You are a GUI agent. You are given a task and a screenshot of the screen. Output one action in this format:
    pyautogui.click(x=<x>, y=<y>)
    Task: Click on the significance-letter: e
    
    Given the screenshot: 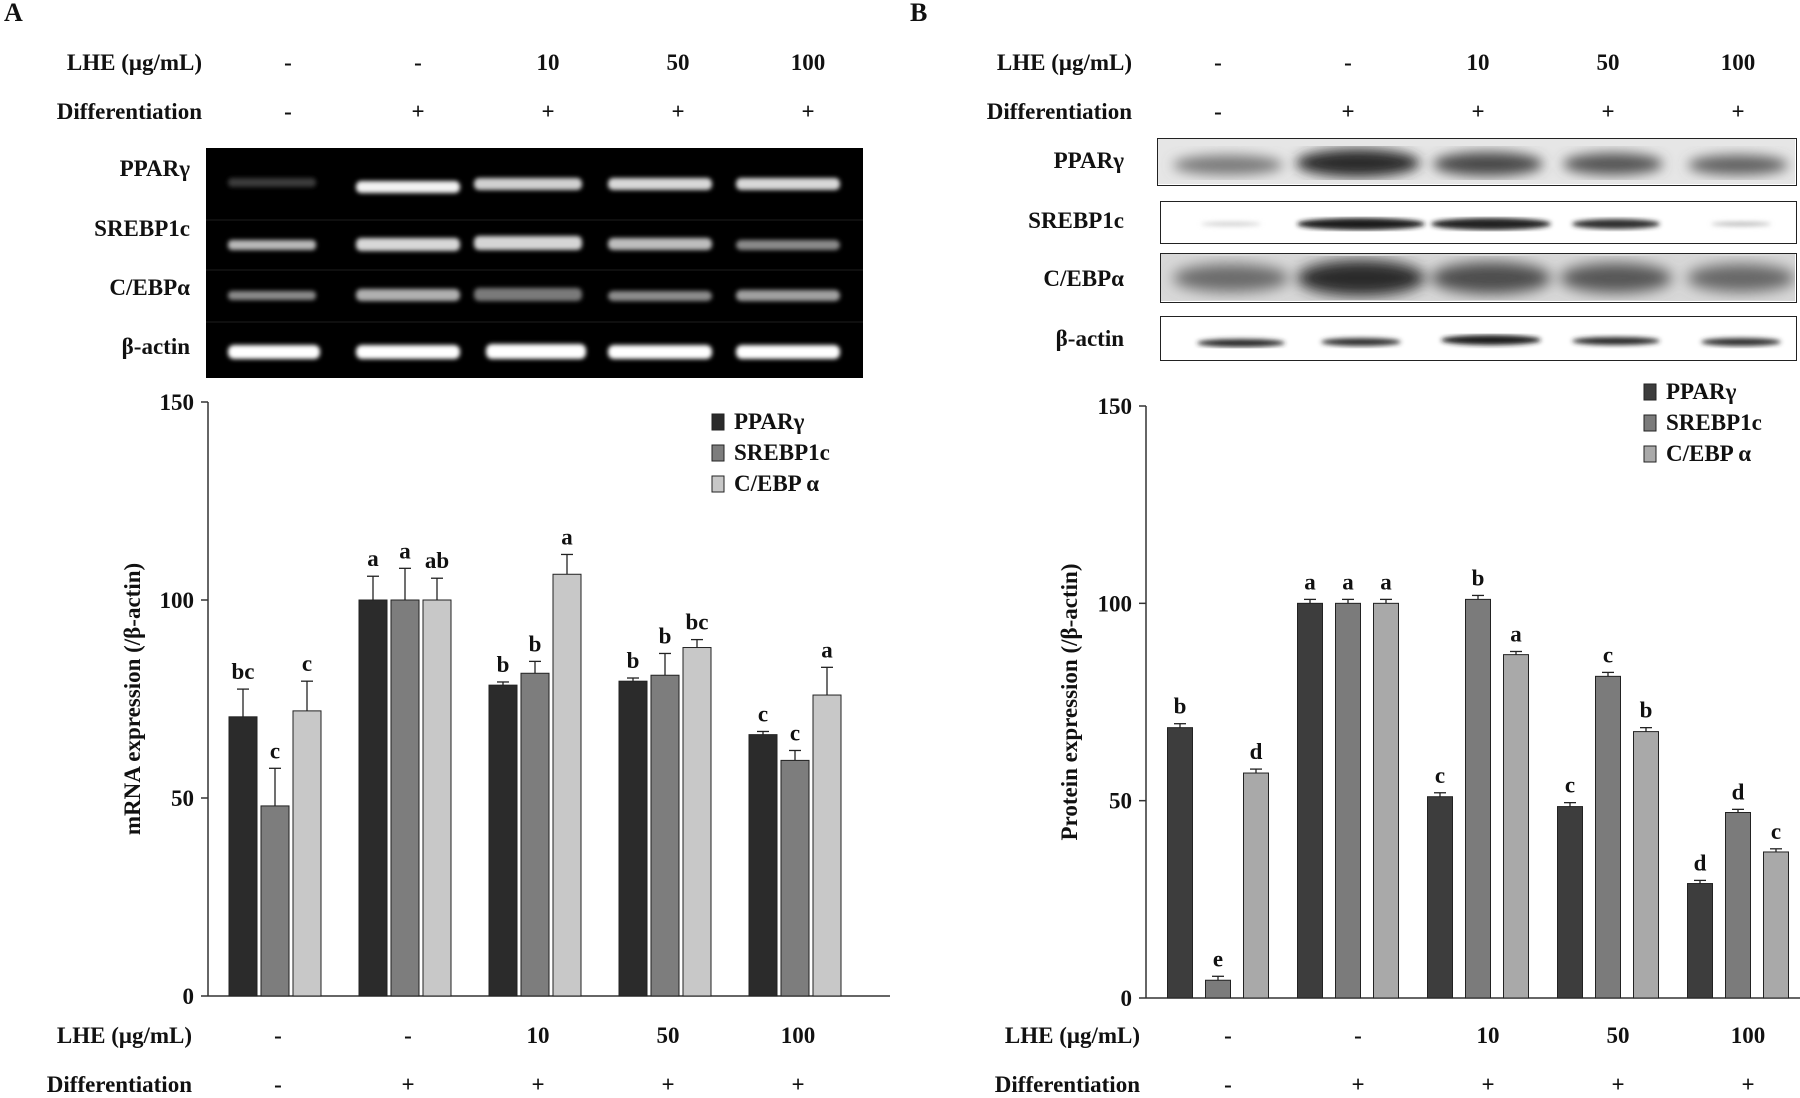 What is the action you would take?
    pyautogui.click(x=1218, y=958)
    